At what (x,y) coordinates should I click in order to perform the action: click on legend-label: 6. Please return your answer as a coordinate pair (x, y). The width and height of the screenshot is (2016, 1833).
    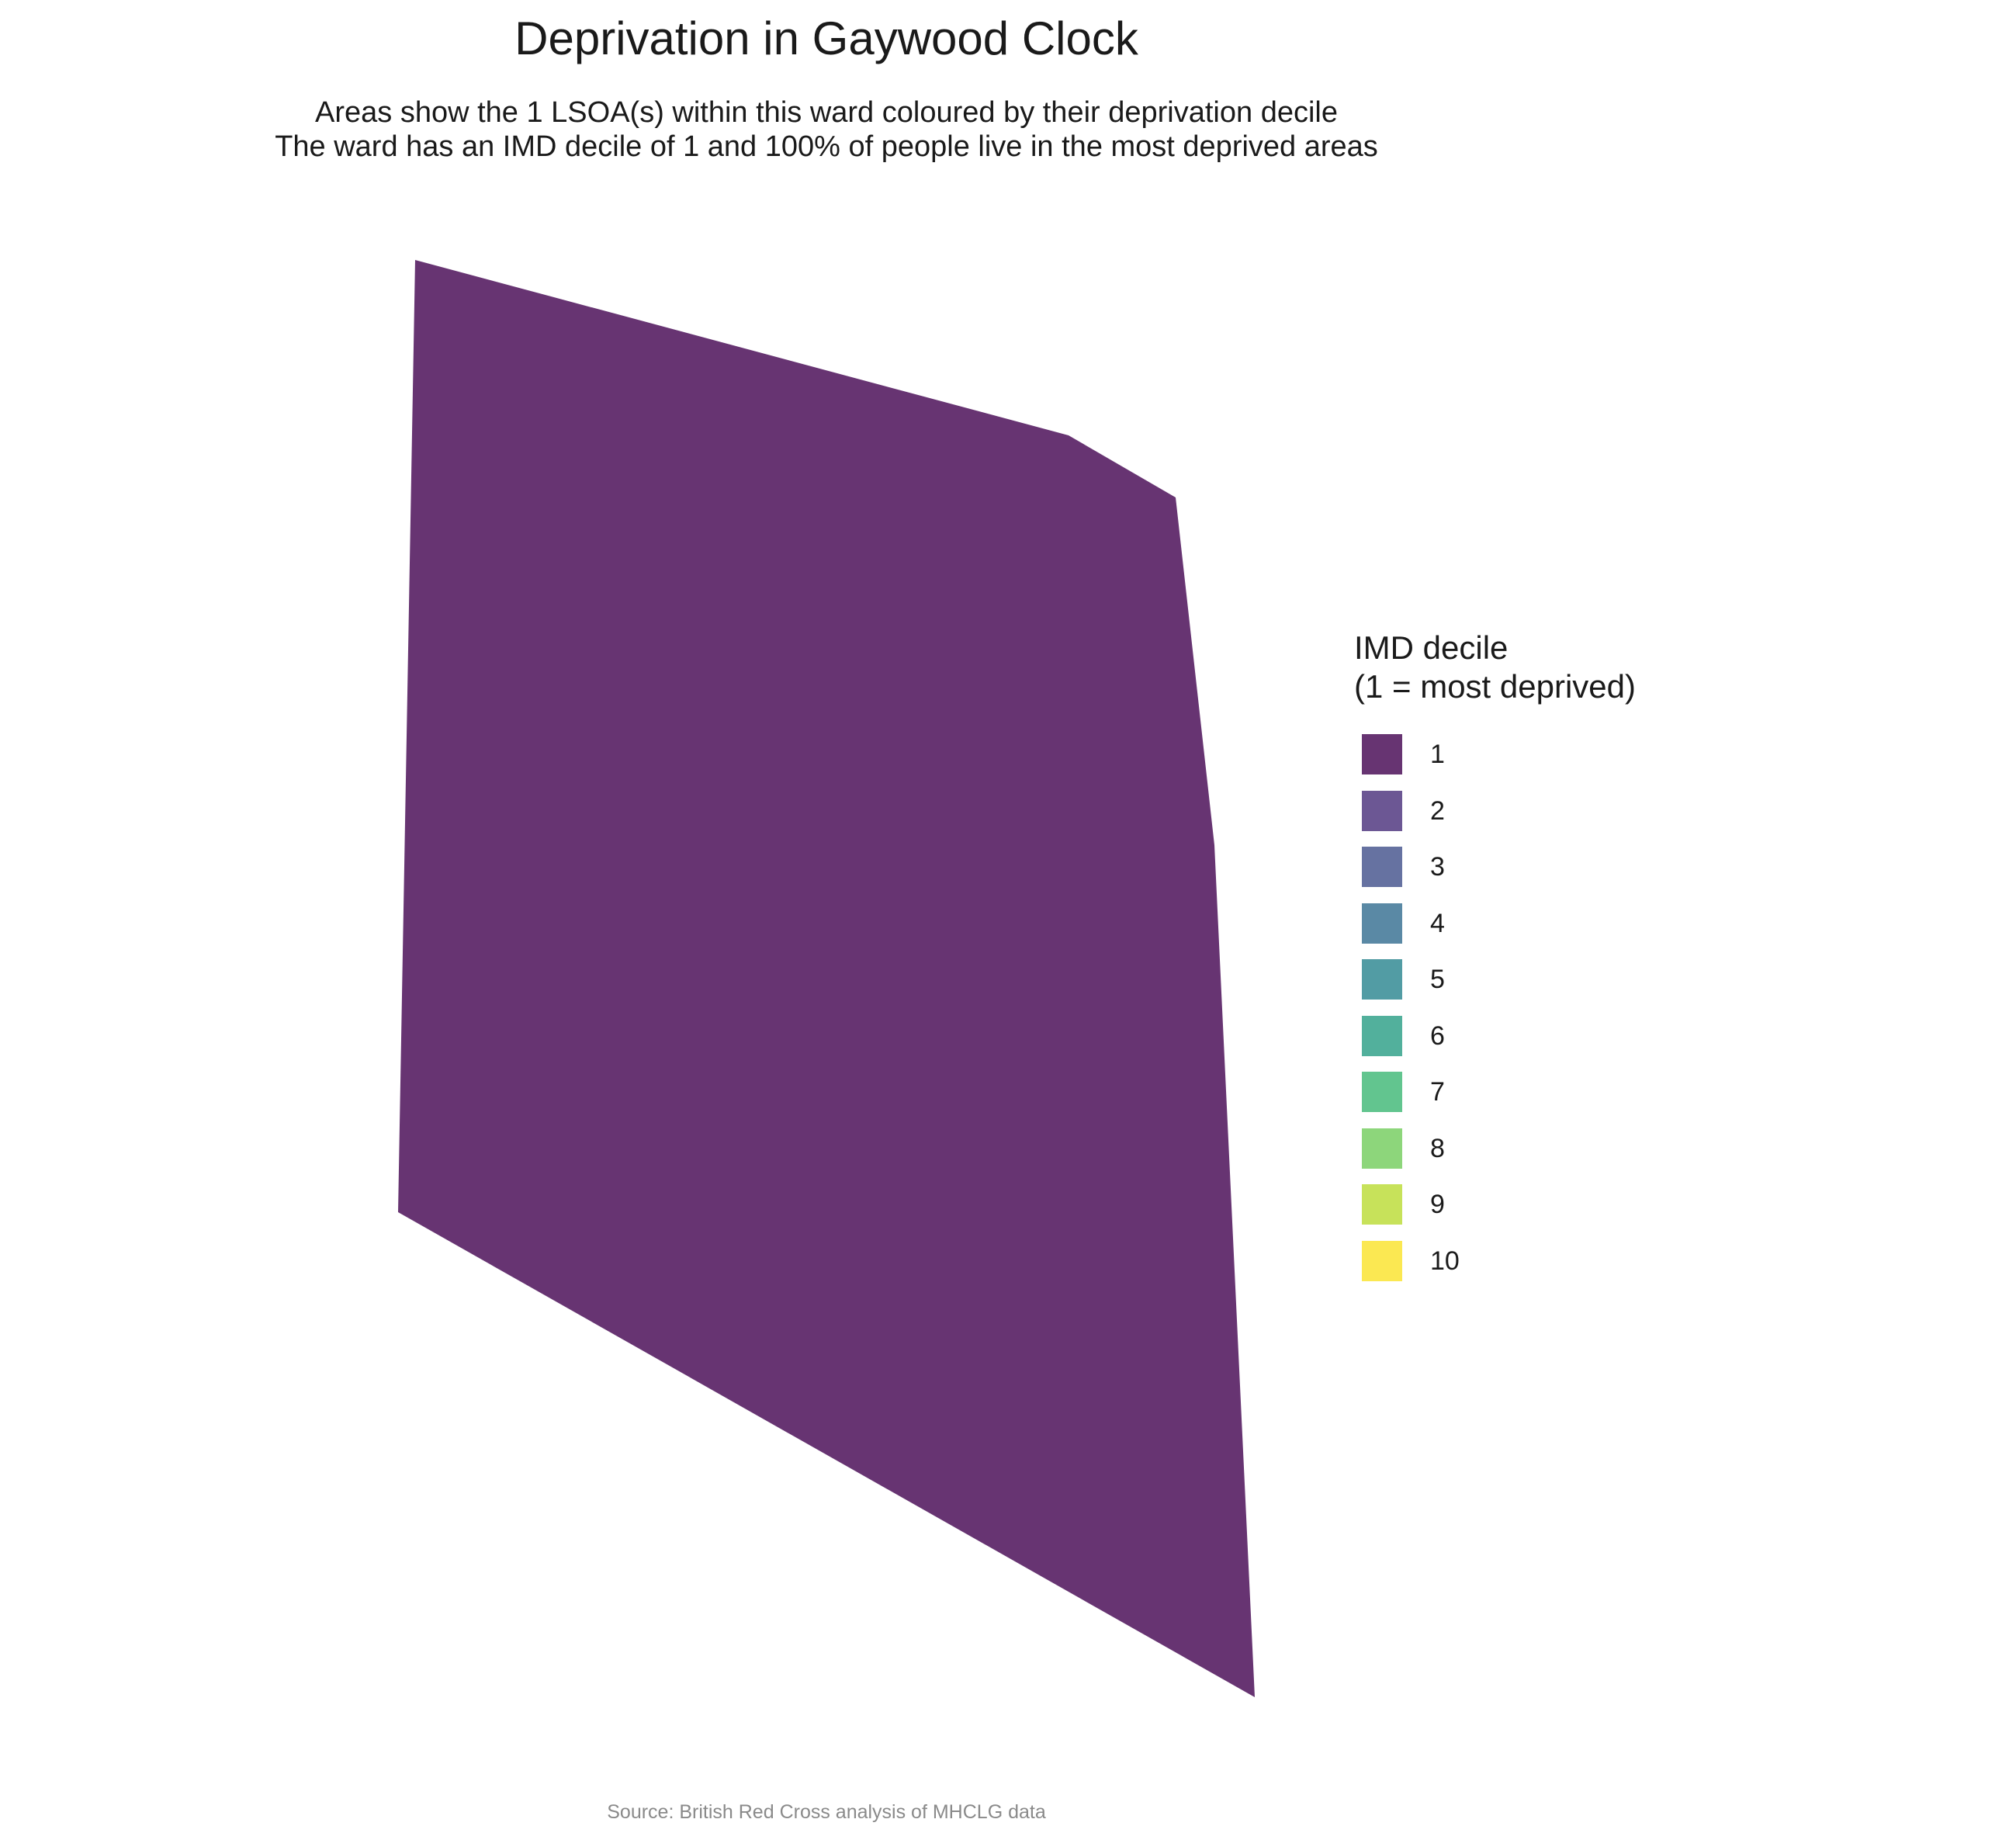
    Looking at the image, I should click on (1438, 1035).